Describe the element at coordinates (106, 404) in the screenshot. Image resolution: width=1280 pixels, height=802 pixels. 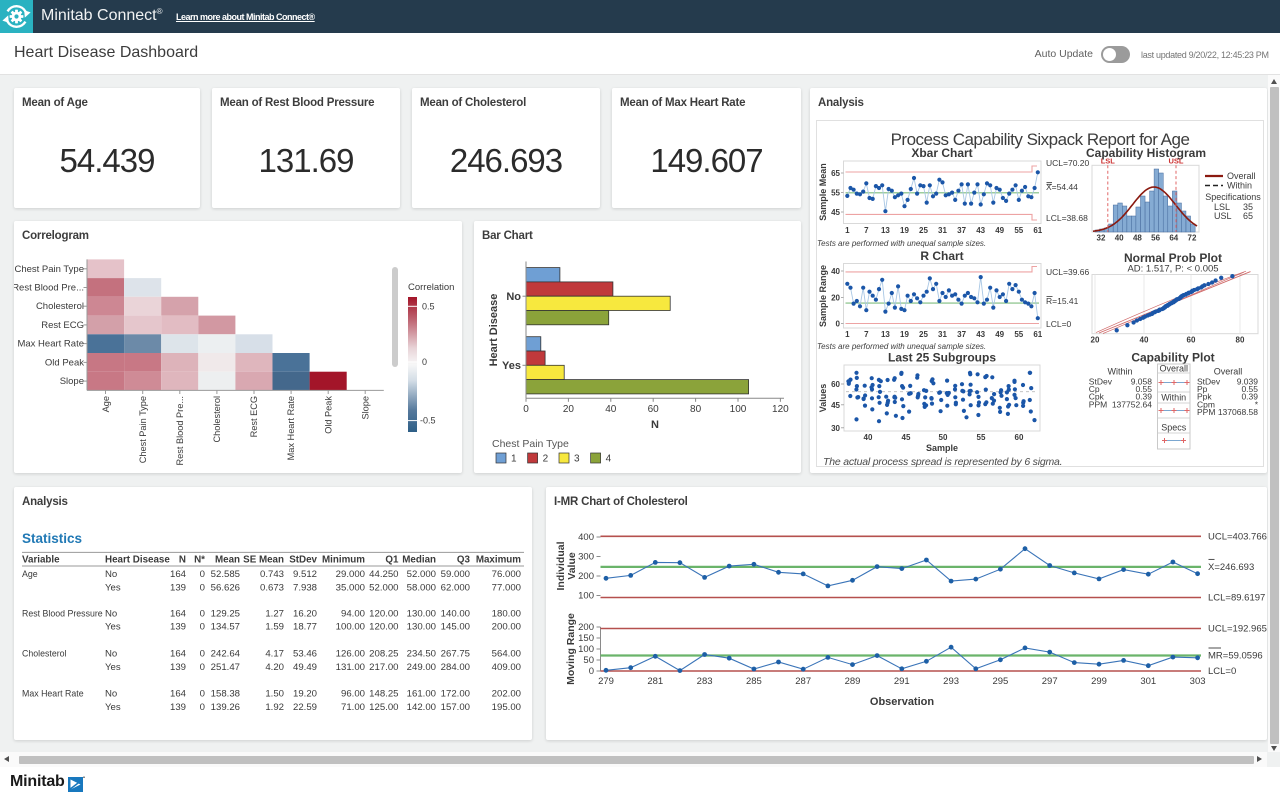
I see `svg-text: Age` at that location.